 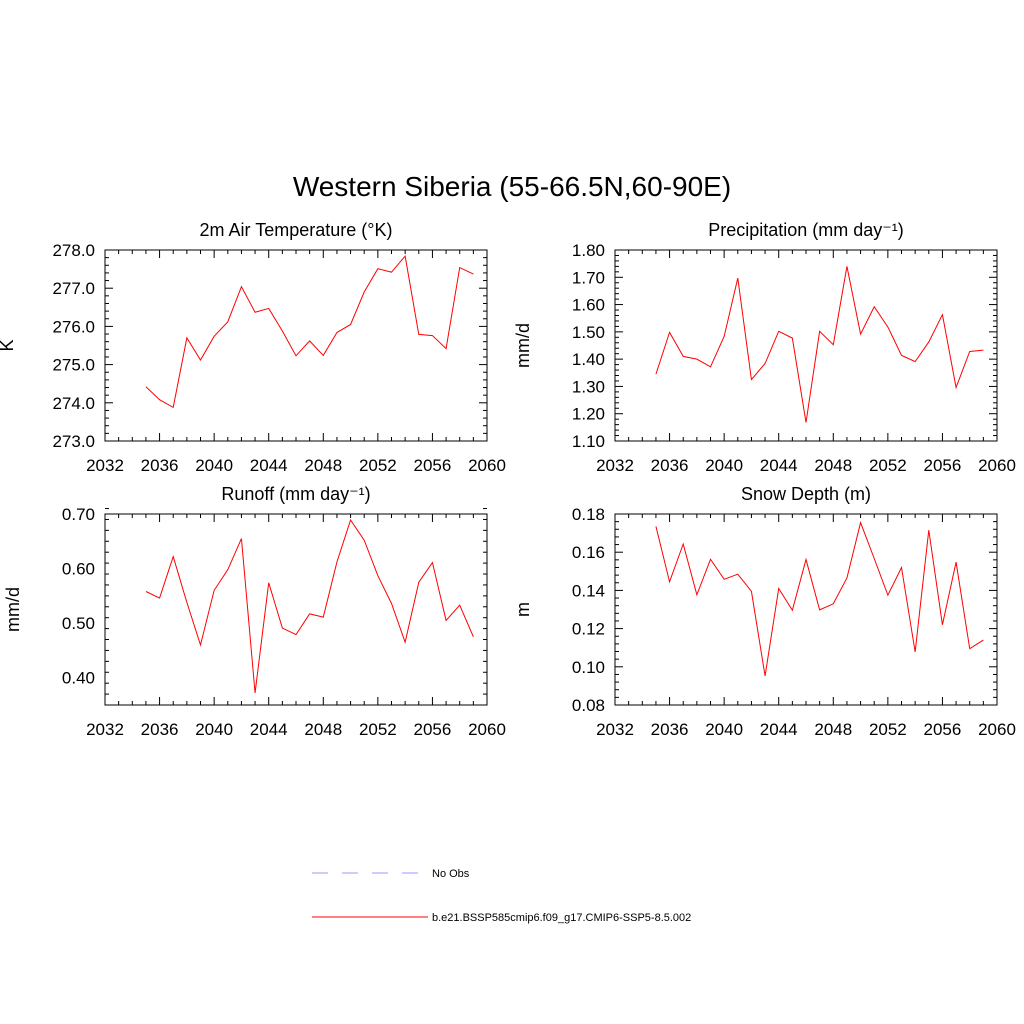 What do you see at coordinates (73, 250) in the screenshot?
I see `y-tick-label: 278.0` at bounding box center [73, 250].